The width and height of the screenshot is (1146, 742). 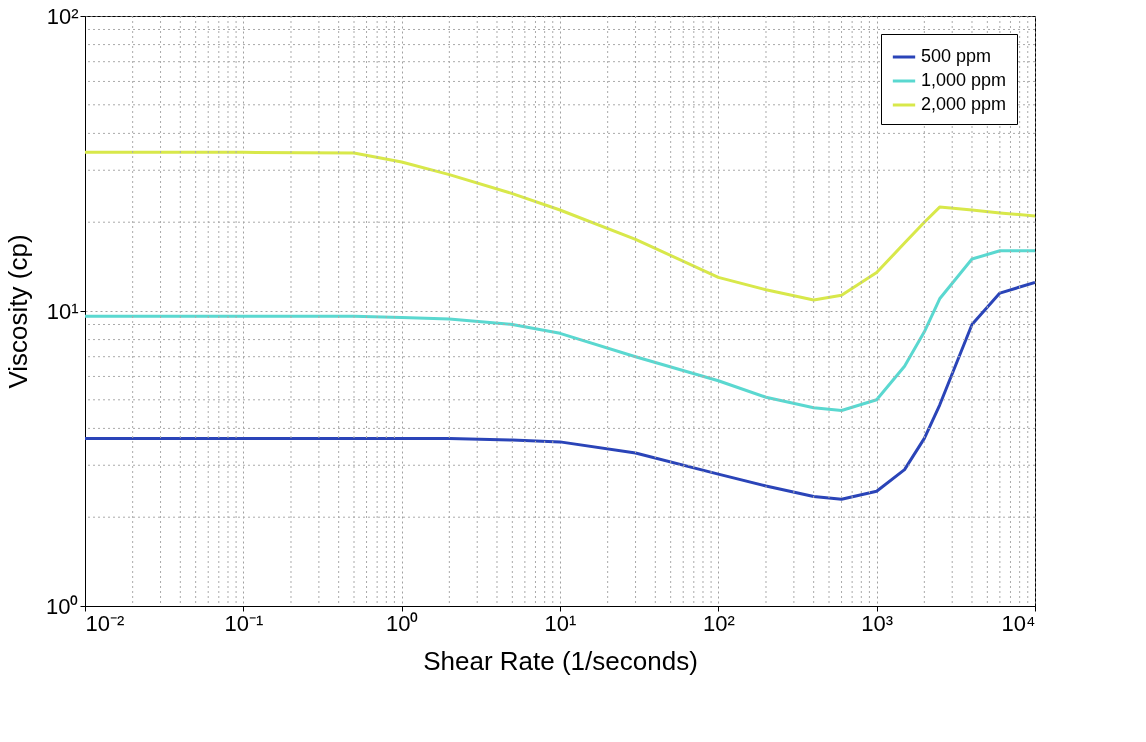 I want to click on x-tick-label: 10⁻², so click(x=105, y=623).